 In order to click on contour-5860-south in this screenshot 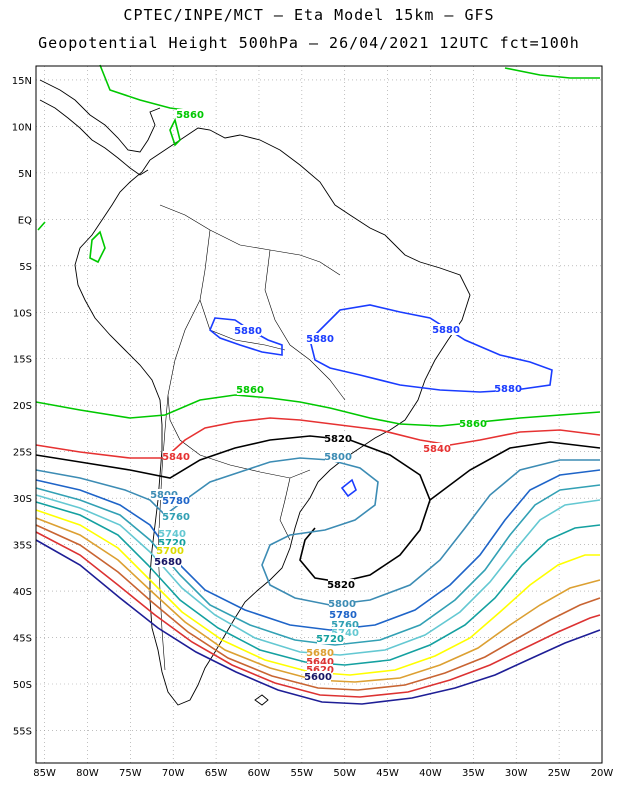, I will do `click(318, 410)`.